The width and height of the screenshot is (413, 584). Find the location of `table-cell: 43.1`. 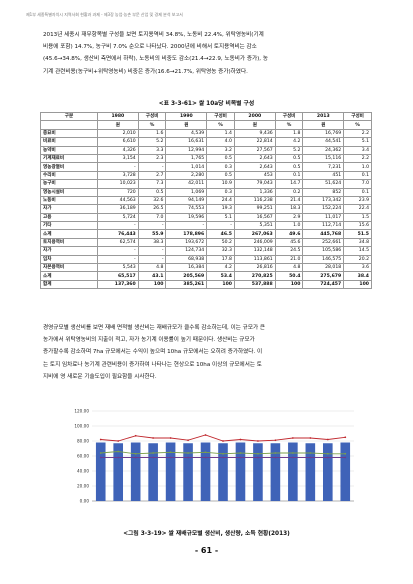

table-cell: 43.1 is located at coordinates (152, 276).